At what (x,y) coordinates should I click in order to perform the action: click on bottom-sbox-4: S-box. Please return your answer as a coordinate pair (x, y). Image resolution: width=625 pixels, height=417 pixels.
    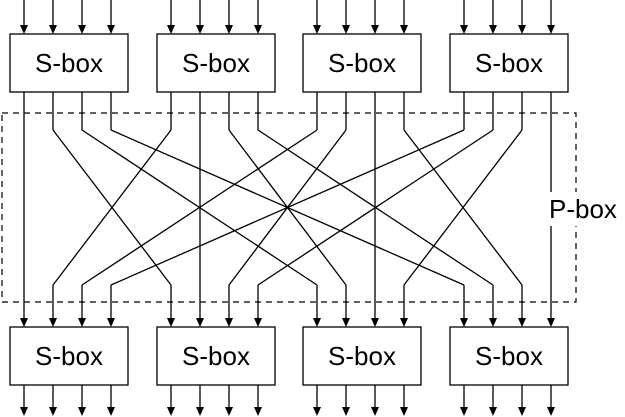
    Looking at the image, I should click on (509, 356).